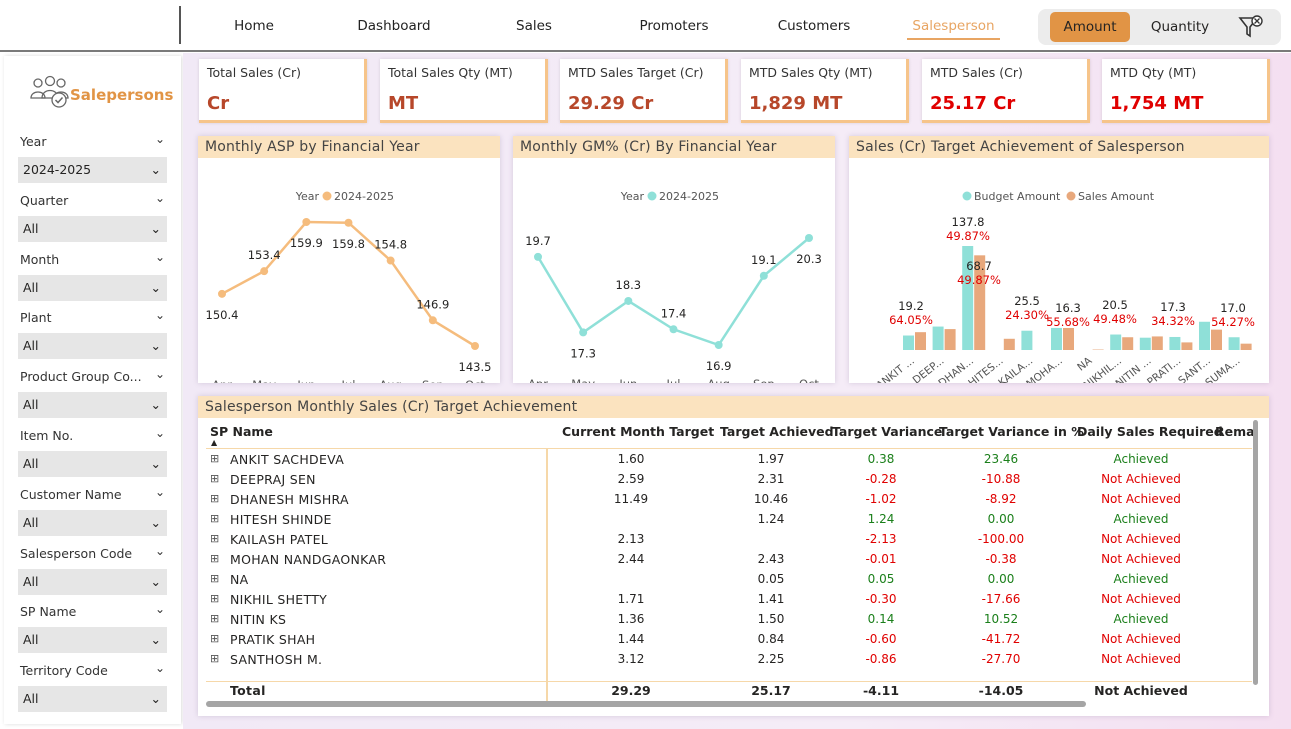 This screenshot has height=729, width=1291. I want to click on col-daily-sales-required: Daily Sales Required, so click(1150, 431).